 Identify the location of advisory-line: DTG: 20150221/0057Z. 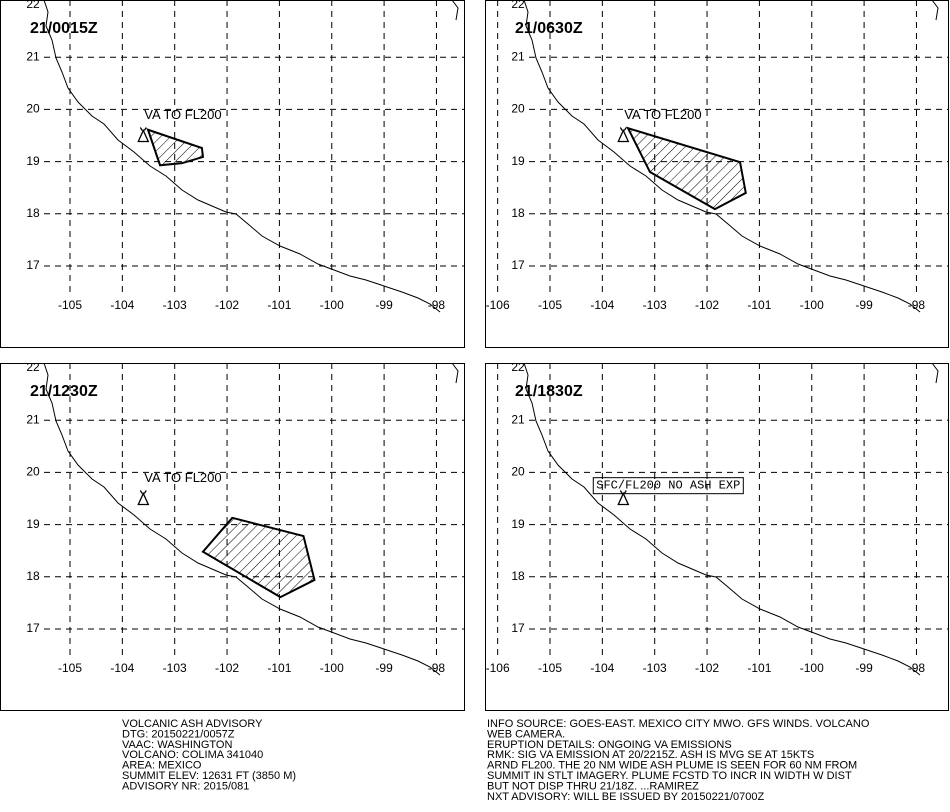
(178, 734).